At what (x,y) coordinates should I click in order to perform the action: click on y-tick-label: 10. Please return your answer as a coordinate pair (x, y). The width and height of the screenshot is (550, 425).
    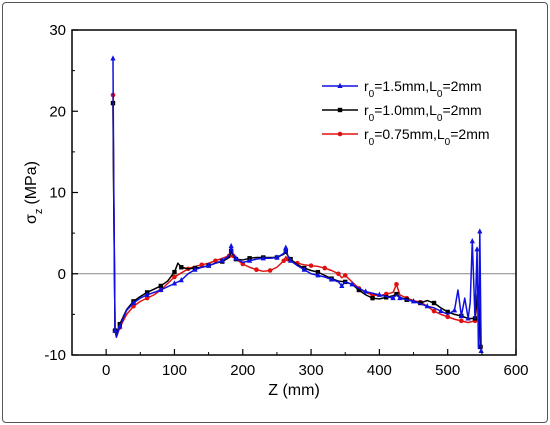
    Looking at the image, I should click on (57, 193).